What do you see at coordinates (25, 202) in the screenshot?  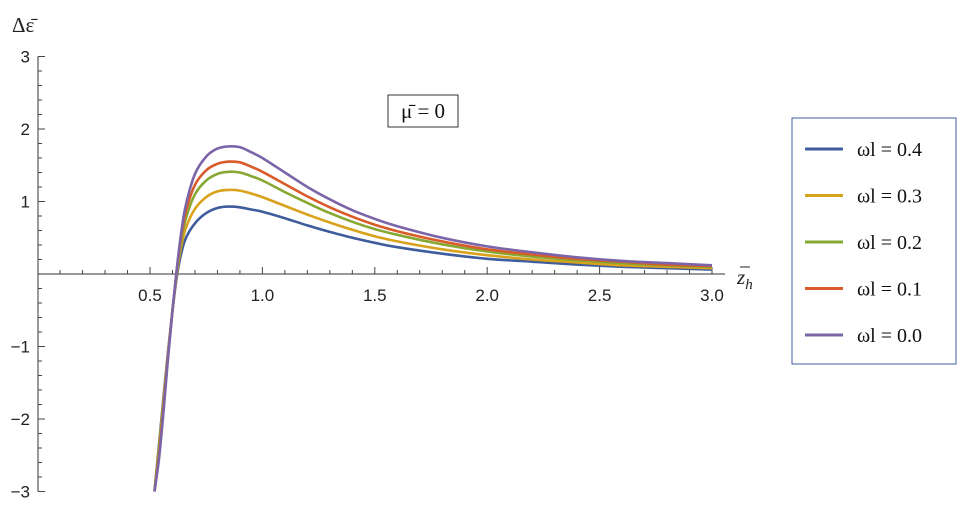 I see `y-tick-label: 1` at bounding box center [25, 202].